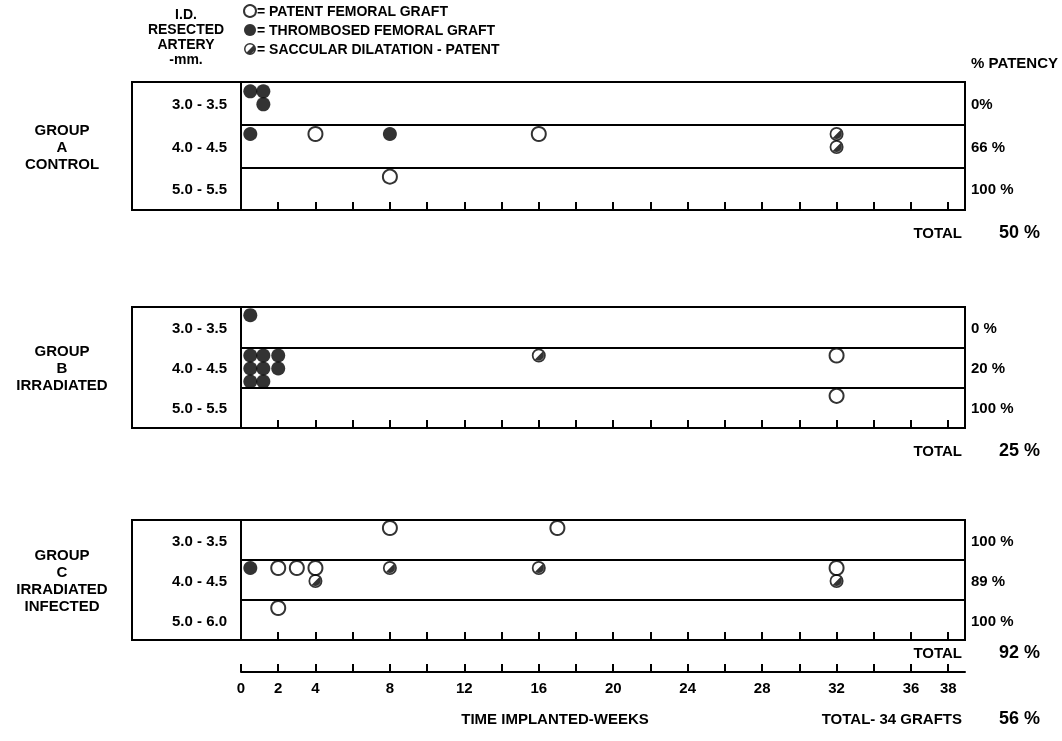  Describe the element at coordinates (613, 687) in the screenshot. I see `x-tick-label: 20` at that location.